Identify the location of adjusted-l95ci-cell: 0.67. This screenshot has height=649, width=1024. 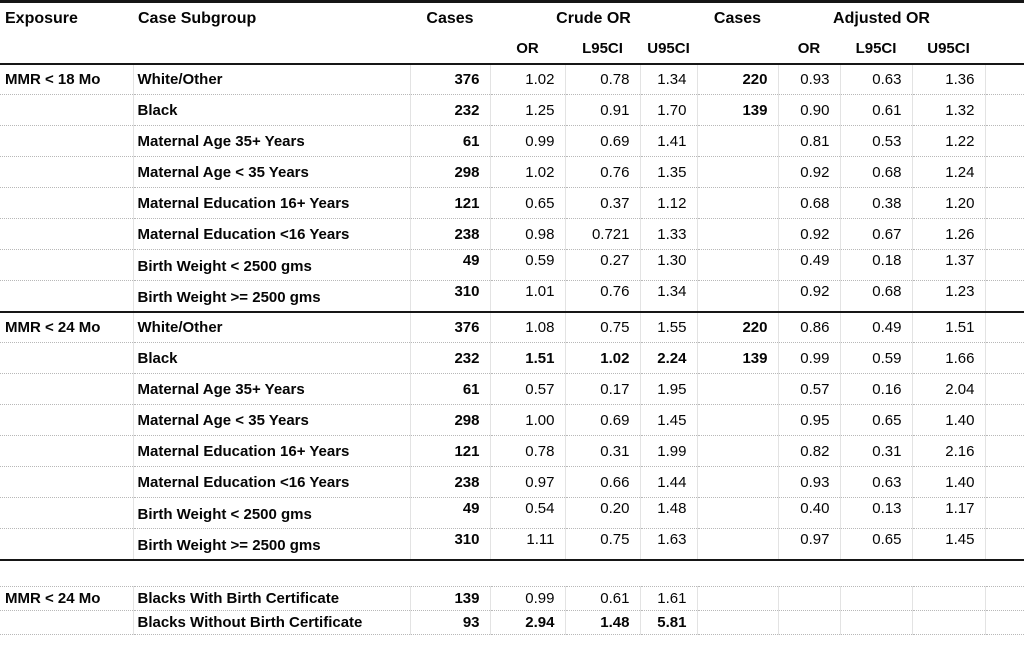
(876, 234).